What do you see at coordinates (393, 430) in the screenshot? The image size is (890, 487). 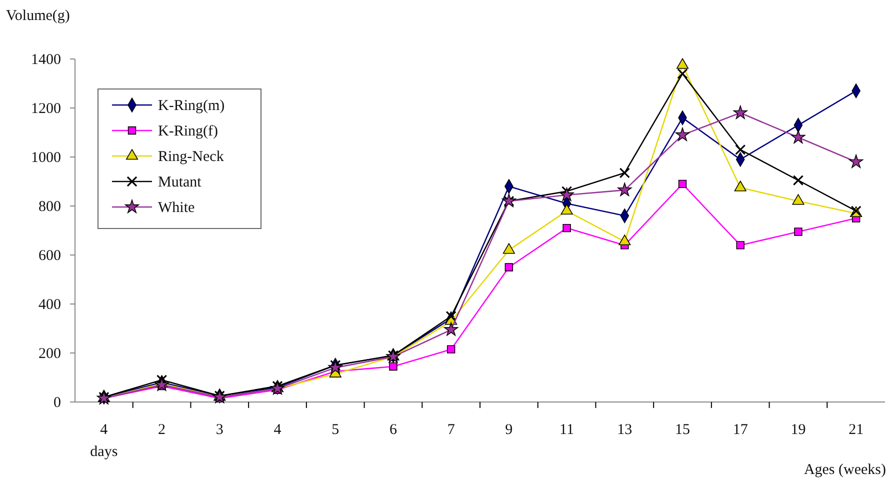 I see `x-tick-label: 6` at bounding box center [393, 430].